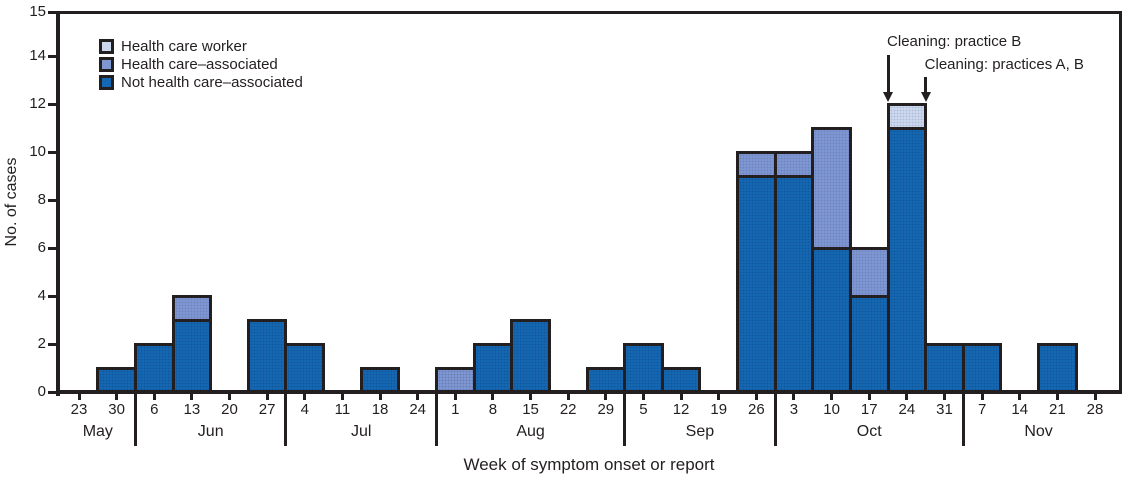  What do you see at coordinates (37, 55) in the screenshot?
I see `y-tick-label: 14` at bounding box center [37, 55].